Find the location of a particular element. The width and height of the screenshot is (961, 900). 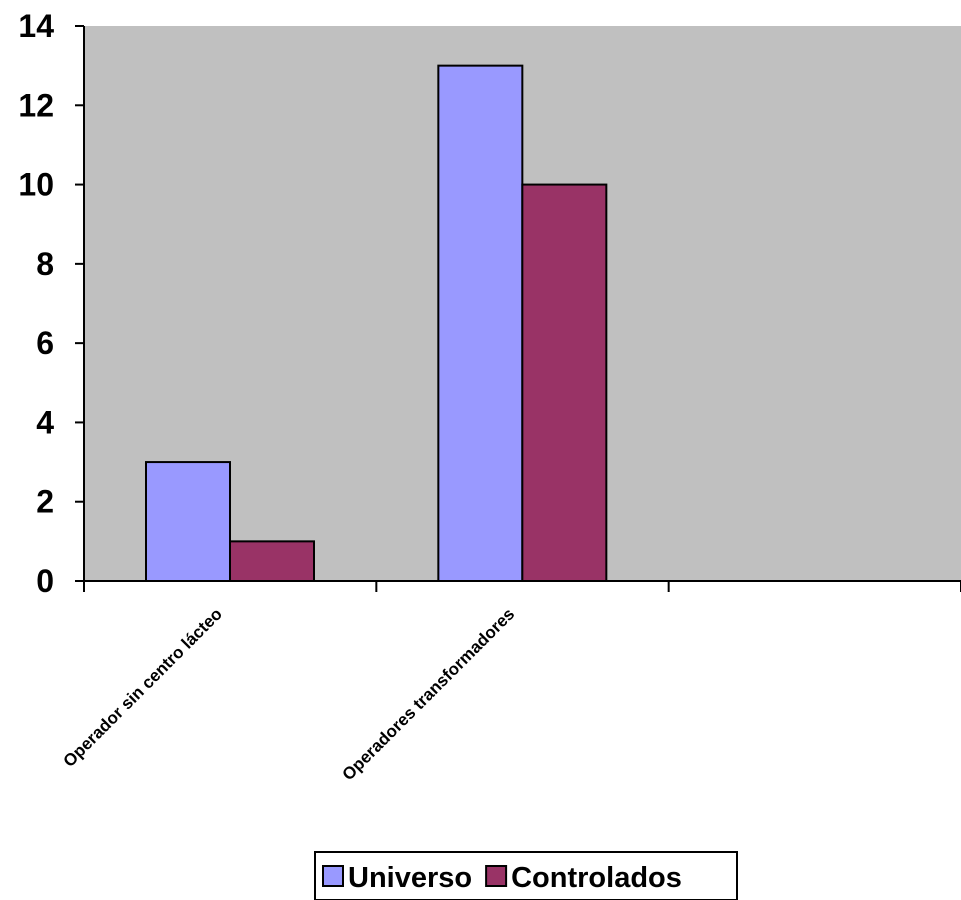

legend-swatch-controlados is located at coordinates (496, 876).